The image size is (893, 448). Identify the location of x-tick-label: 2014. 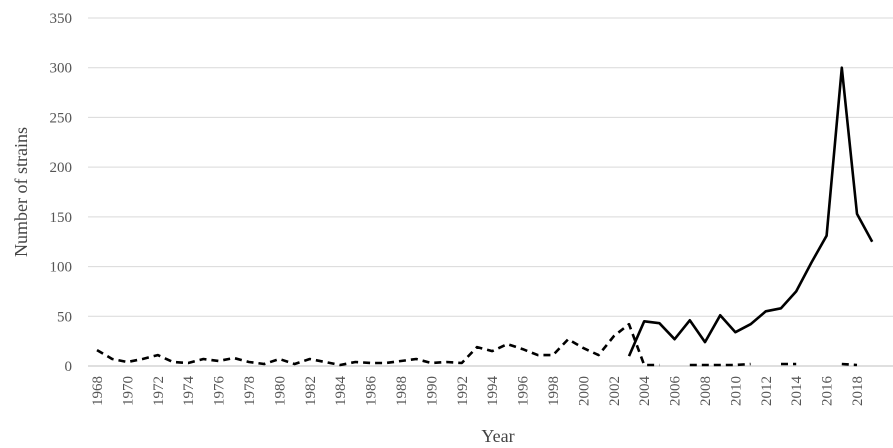
(797, 391).